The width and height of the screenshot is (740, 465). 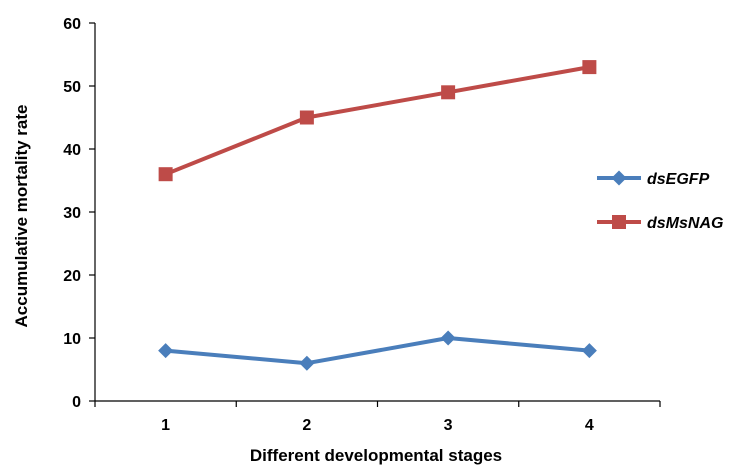 I want to click on x-tick-label: 4, so click(x=589, y=425).